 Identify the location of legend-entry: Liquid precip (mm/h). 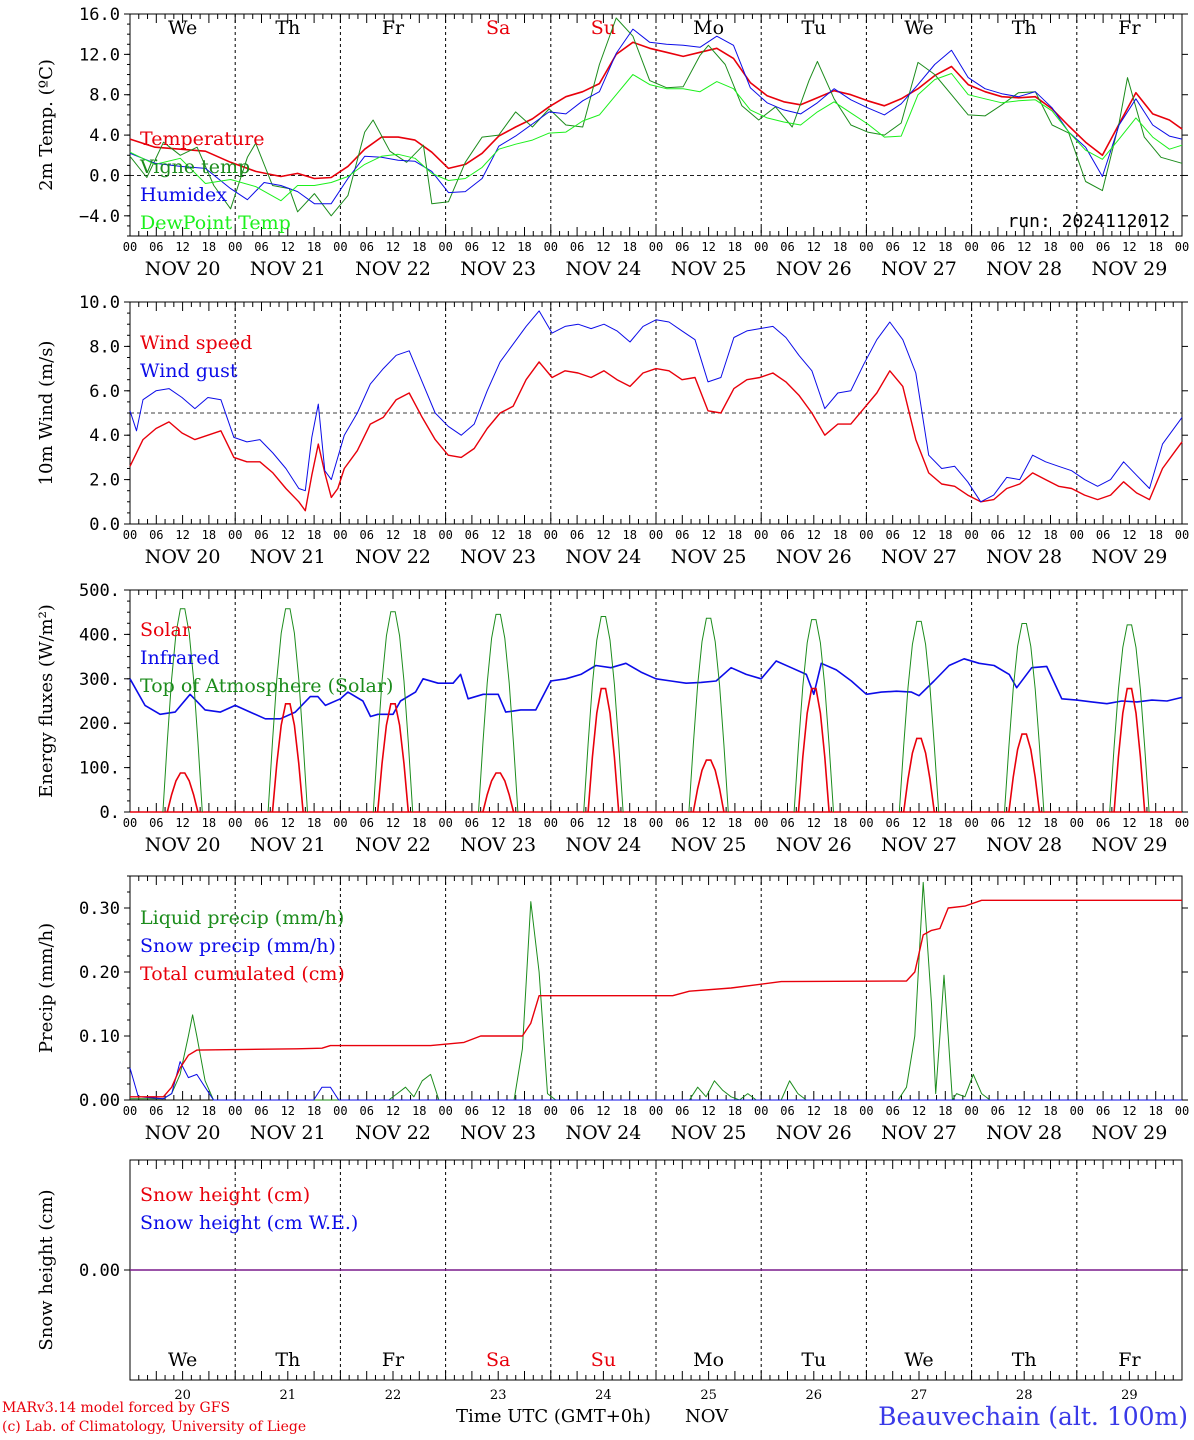
(242, 918).